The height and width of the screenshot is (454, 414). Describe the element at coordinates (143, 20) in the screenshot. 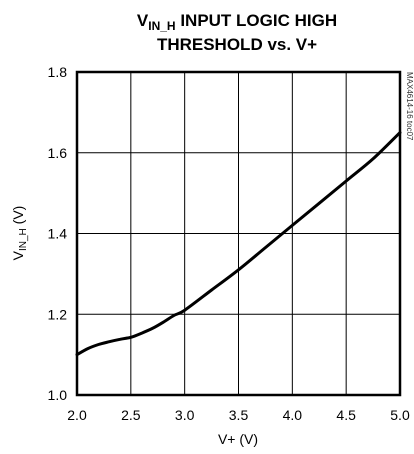

I see `title-v: V` at that location.